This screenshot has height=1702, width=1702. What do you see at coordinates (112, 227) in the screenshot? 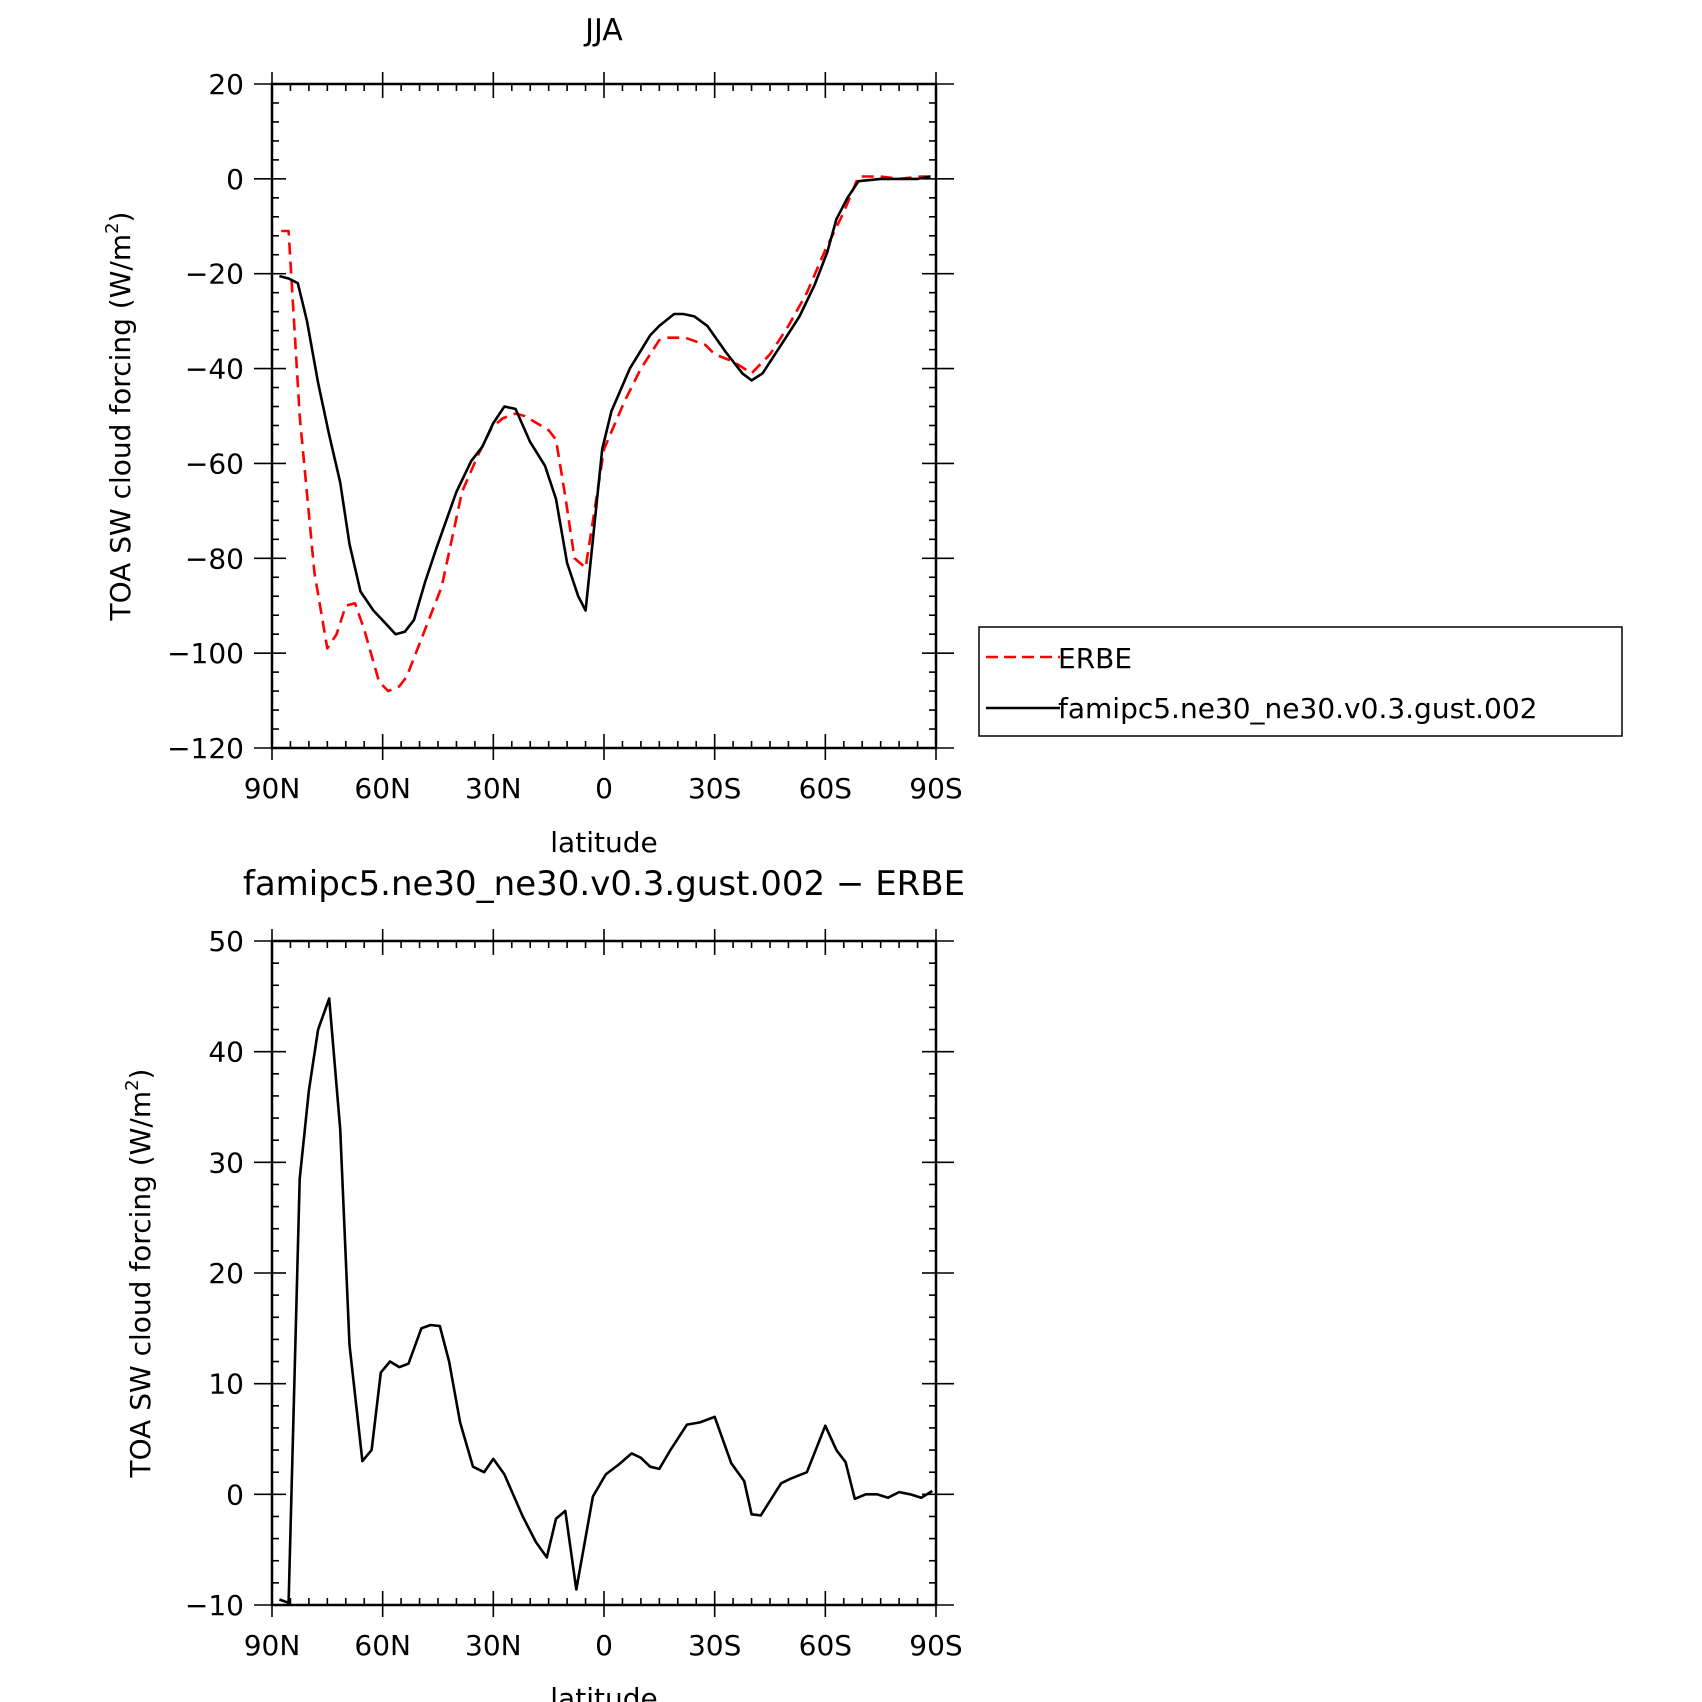
I see `top-chart-y-axis-label-superscript: 2` at bounding box center [112, 227].